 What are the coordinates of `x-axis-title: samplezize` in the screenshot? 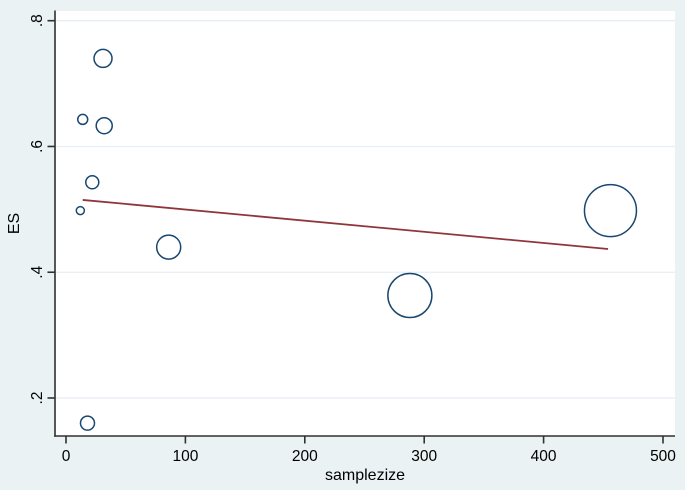 It's located at (365, 475).